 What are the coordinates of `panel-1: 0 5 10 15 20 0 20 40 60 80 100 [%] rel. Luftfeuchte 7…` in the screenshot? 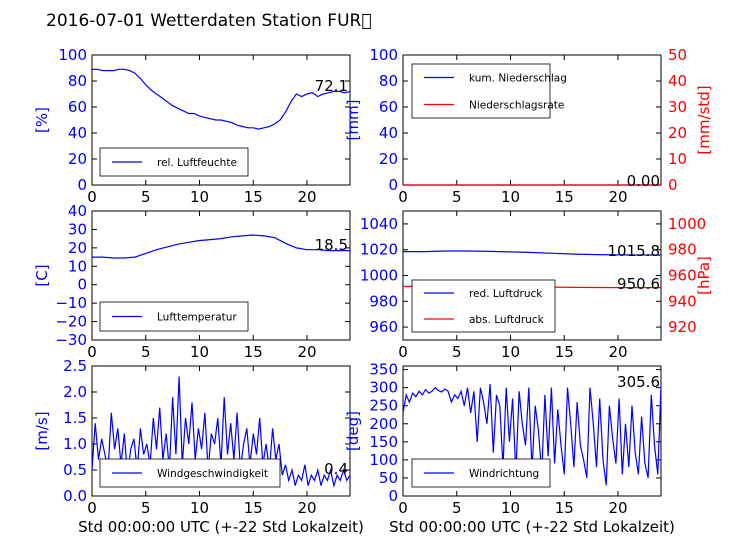 It's located at (192, 126).